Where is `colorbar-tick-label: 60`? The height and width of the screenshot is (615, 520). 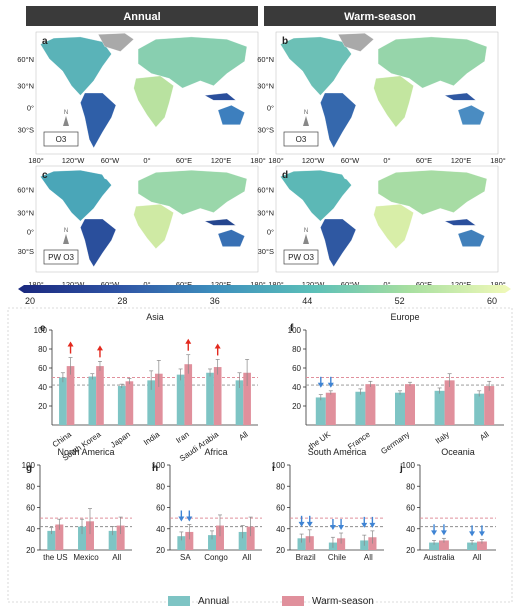 colorbar-tick-label: 60 is located at coordinates (492, 301).